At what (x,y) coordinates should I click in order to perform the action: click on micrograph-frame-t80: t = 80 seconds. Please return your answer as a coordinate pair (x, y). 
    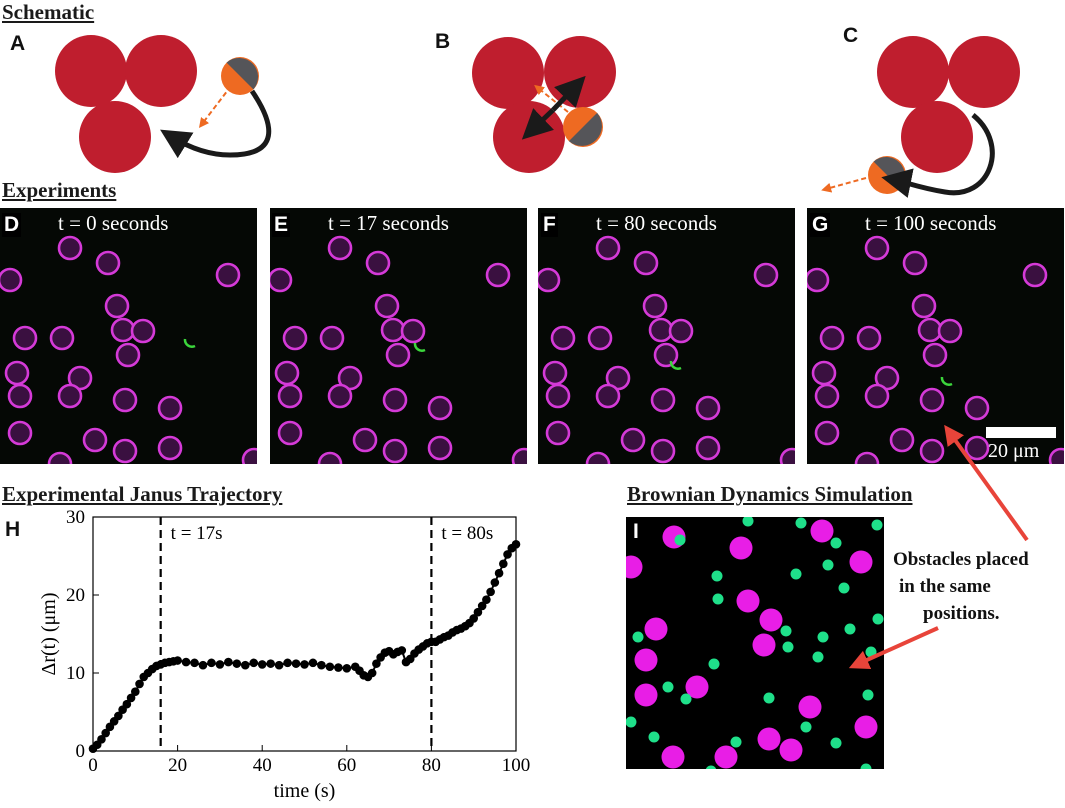
    Looking at the image, I should click on (666, 336).